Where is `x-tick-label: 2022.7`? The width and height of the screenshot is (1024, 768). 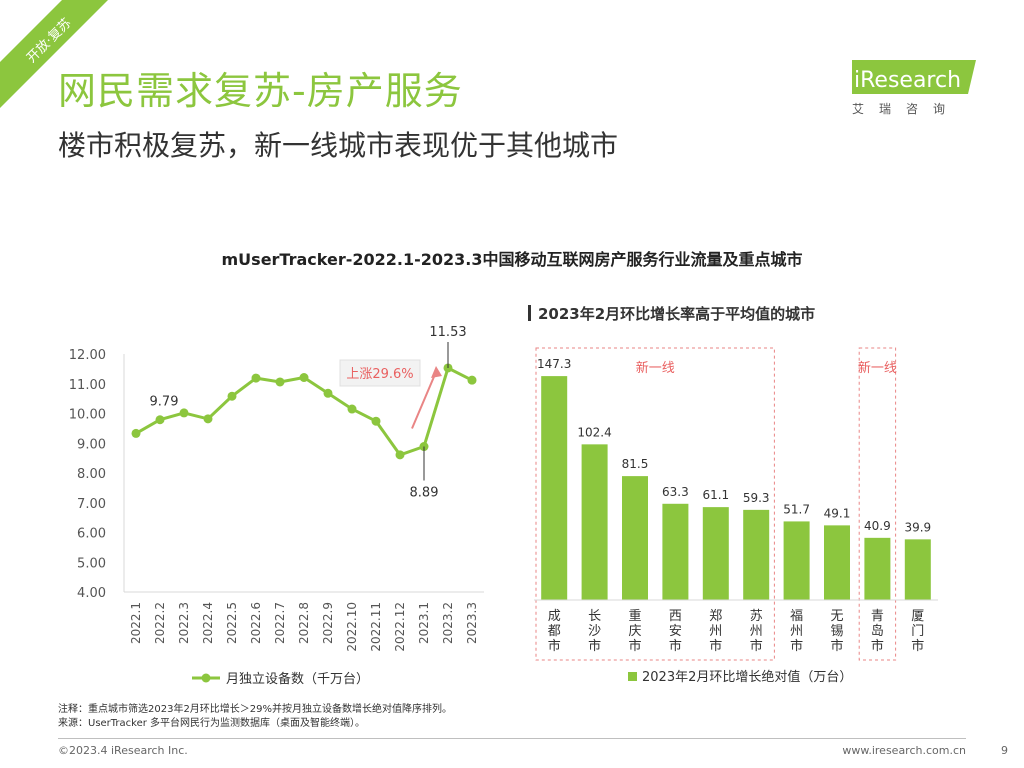 x-tick-label: 2022.7 is located at coordinates (280, 623).